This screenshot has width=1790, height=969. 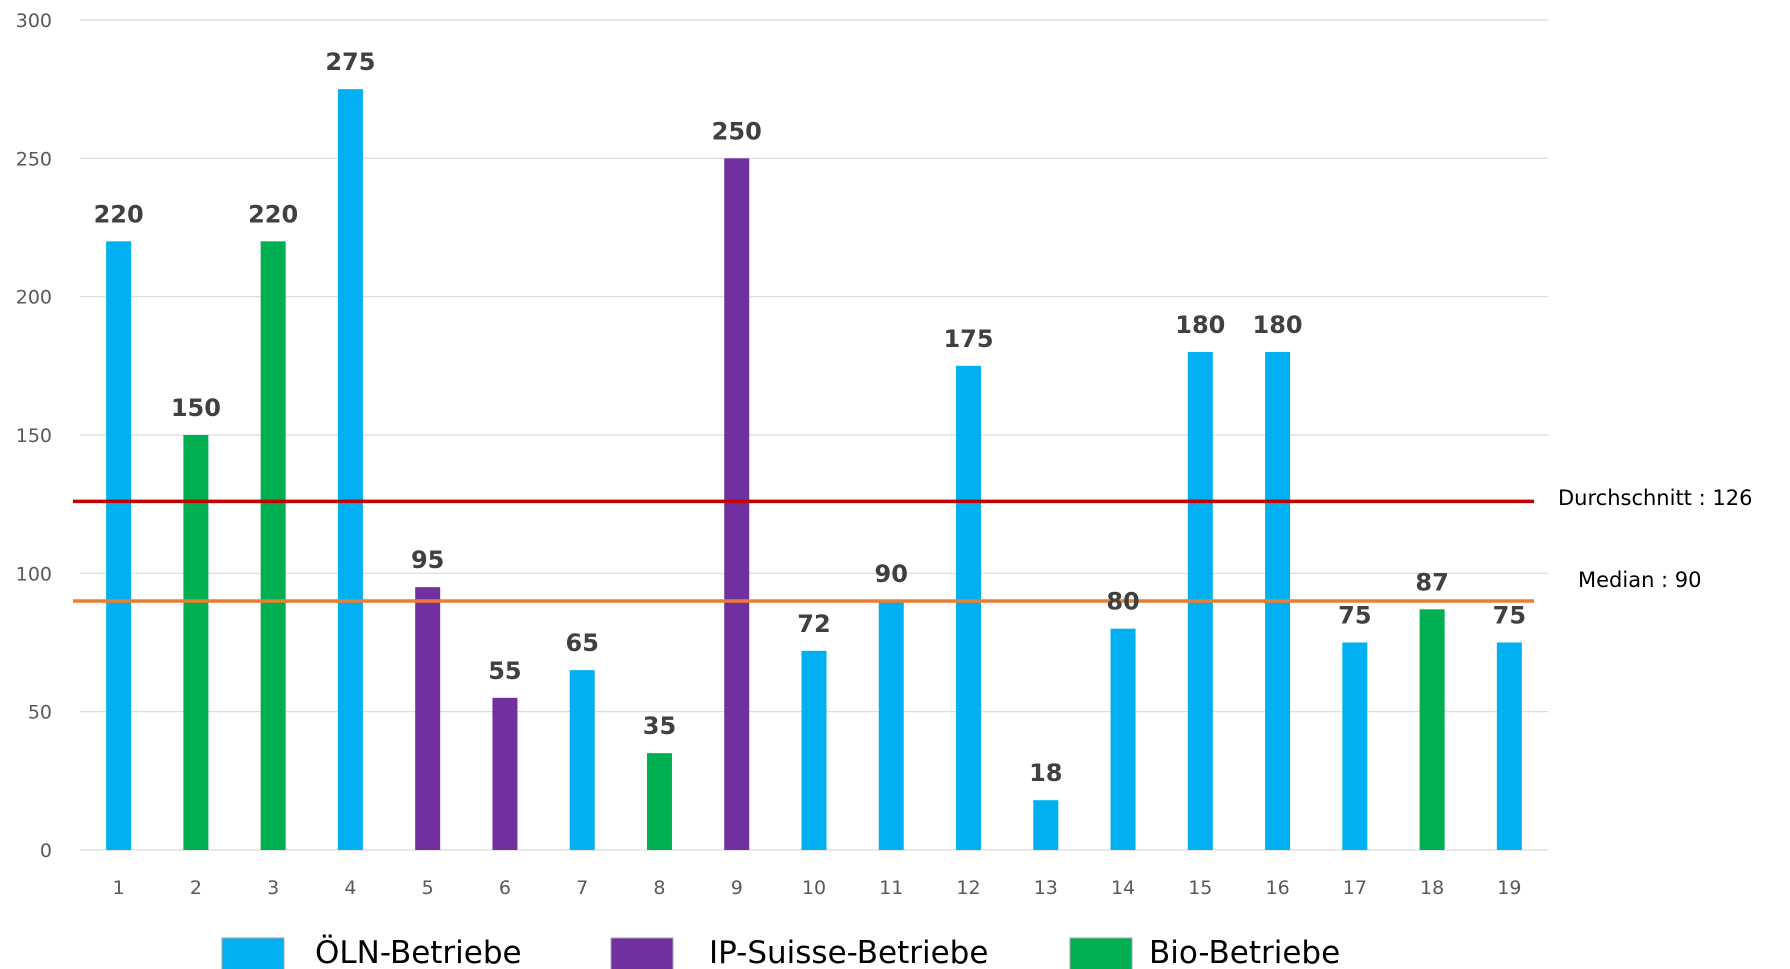 What do you see at coordinates (40, 713) in the screenshot?
I see `y-tick-label: 50` at bounding box center [40, 713].